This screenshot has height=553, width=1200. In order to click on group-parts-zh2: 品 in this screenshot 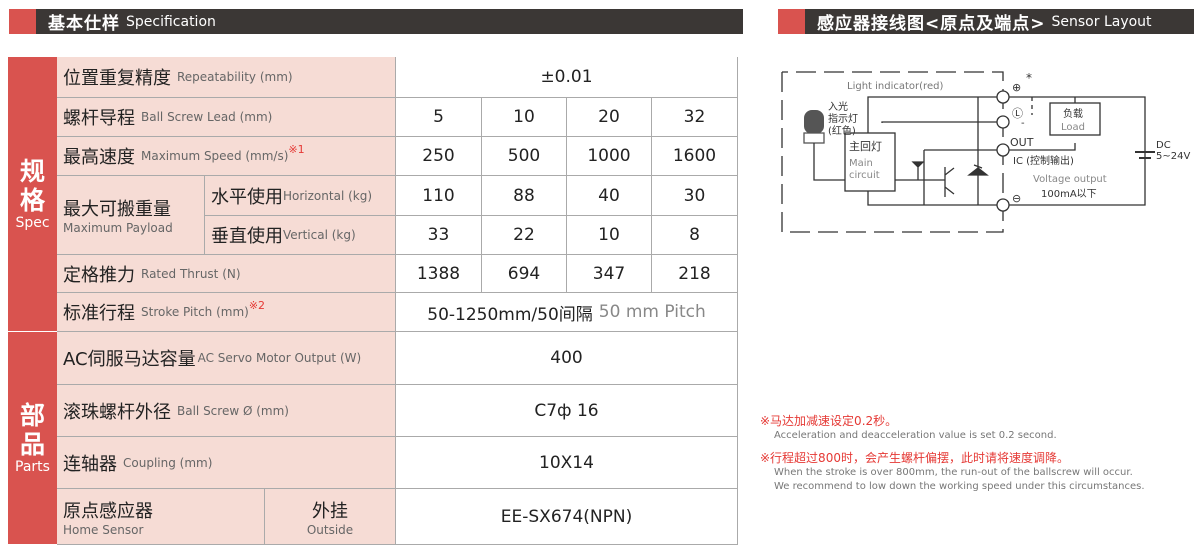, I will do `click(32, 444)`.